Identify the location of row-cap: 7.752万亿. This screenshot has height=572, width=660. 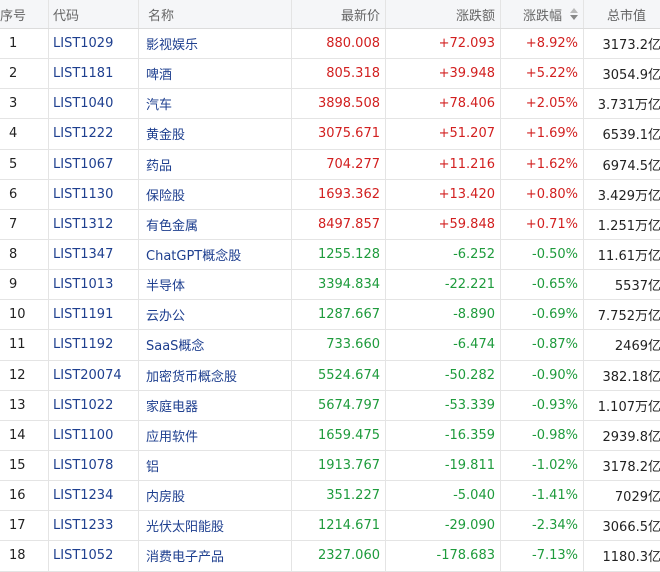
(628, 317).